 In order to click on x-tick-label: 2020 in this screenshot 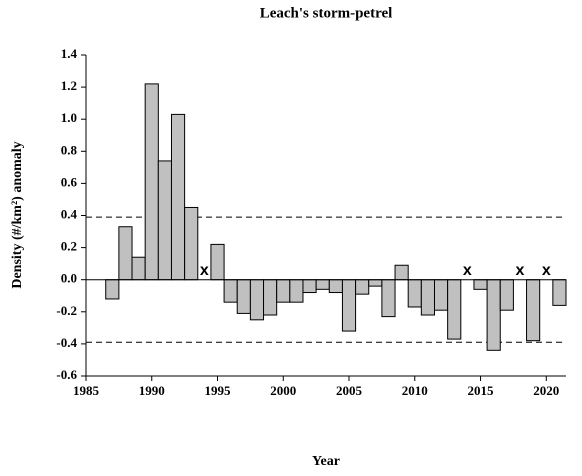, I will do `click(546, 390)`.